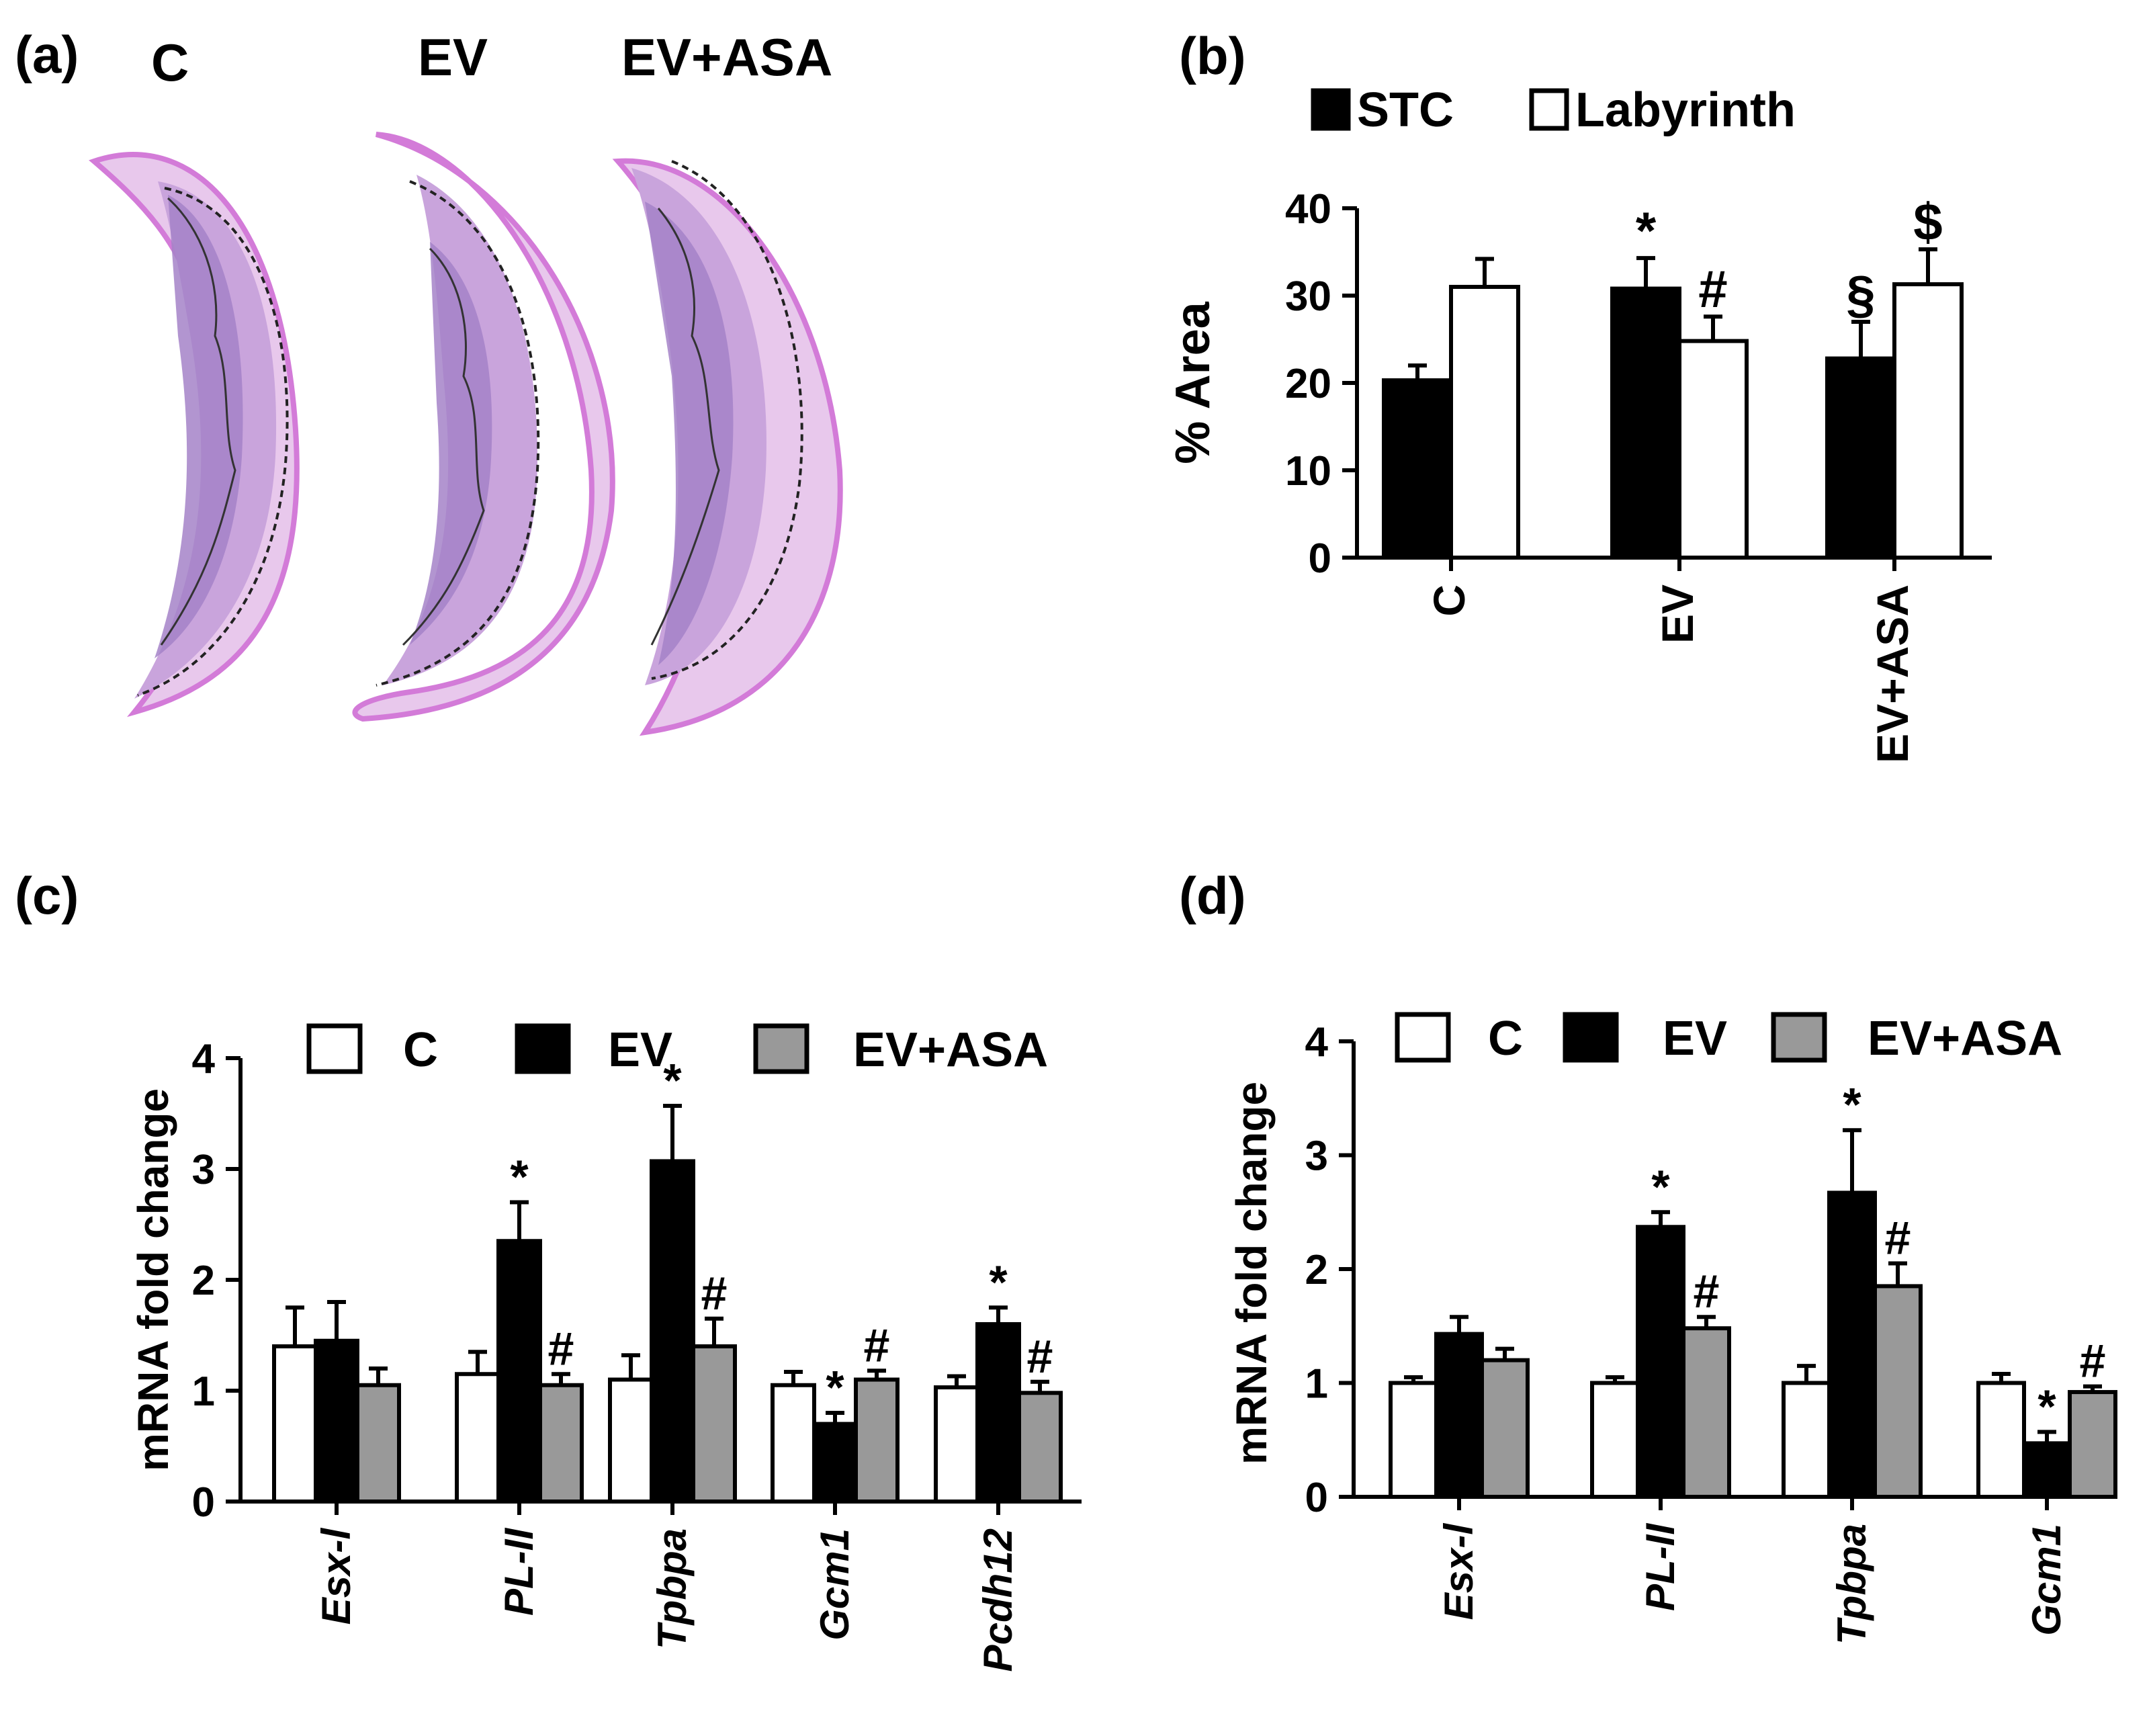  I want to click on x-category-label: Pcdh12, so click(997, 1600).